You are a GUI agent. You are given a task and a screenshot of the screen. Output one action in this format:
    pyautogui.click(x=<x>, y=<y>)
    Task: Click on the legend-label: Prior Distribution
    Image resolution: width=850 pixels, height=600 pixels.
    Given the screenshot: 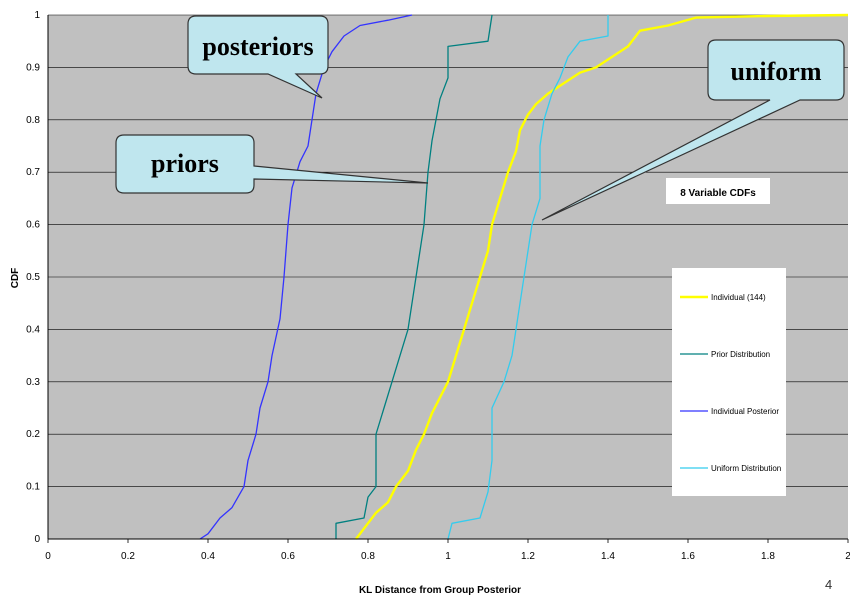 What is the action you would take?
    pyautogui.click(x=740, y=354)
    